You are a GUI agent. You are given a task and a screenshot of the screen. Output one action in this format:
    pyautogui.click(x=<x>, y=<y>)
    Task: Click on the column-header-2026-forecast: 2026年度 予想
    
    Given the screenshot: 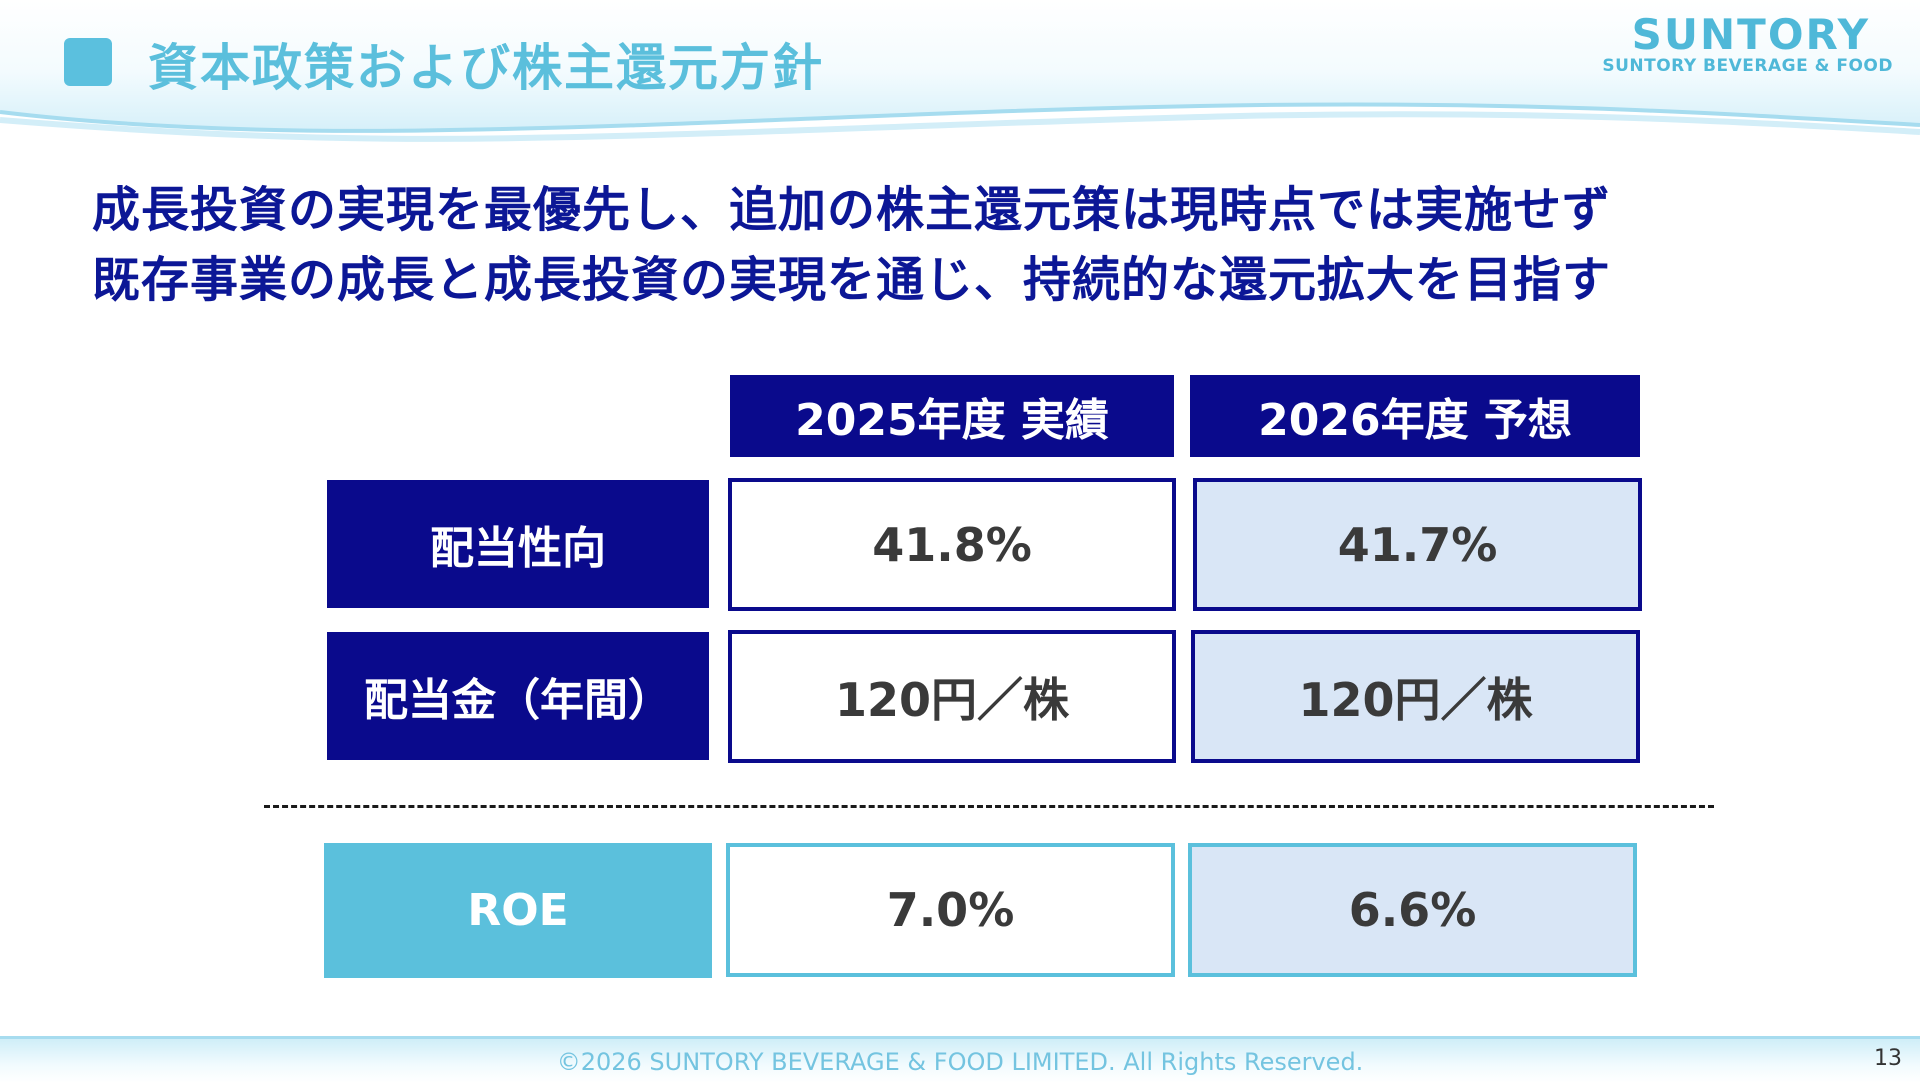 What is the action you would take?
    pyautogui.click(x=1415, y=416)
    